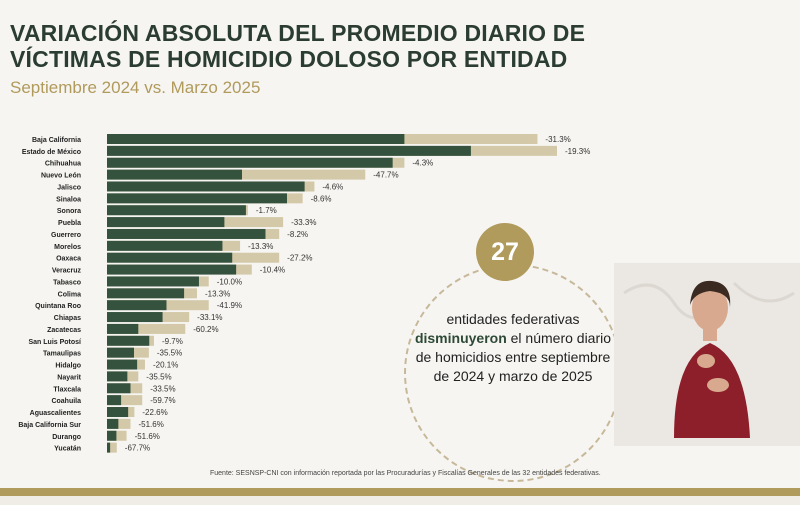 This screenshot has height=505, width=800. What do you see at coordinates (422, 163) in the screenshot?
I see `data-label: -4.3%` at bounding box center [422, 163].